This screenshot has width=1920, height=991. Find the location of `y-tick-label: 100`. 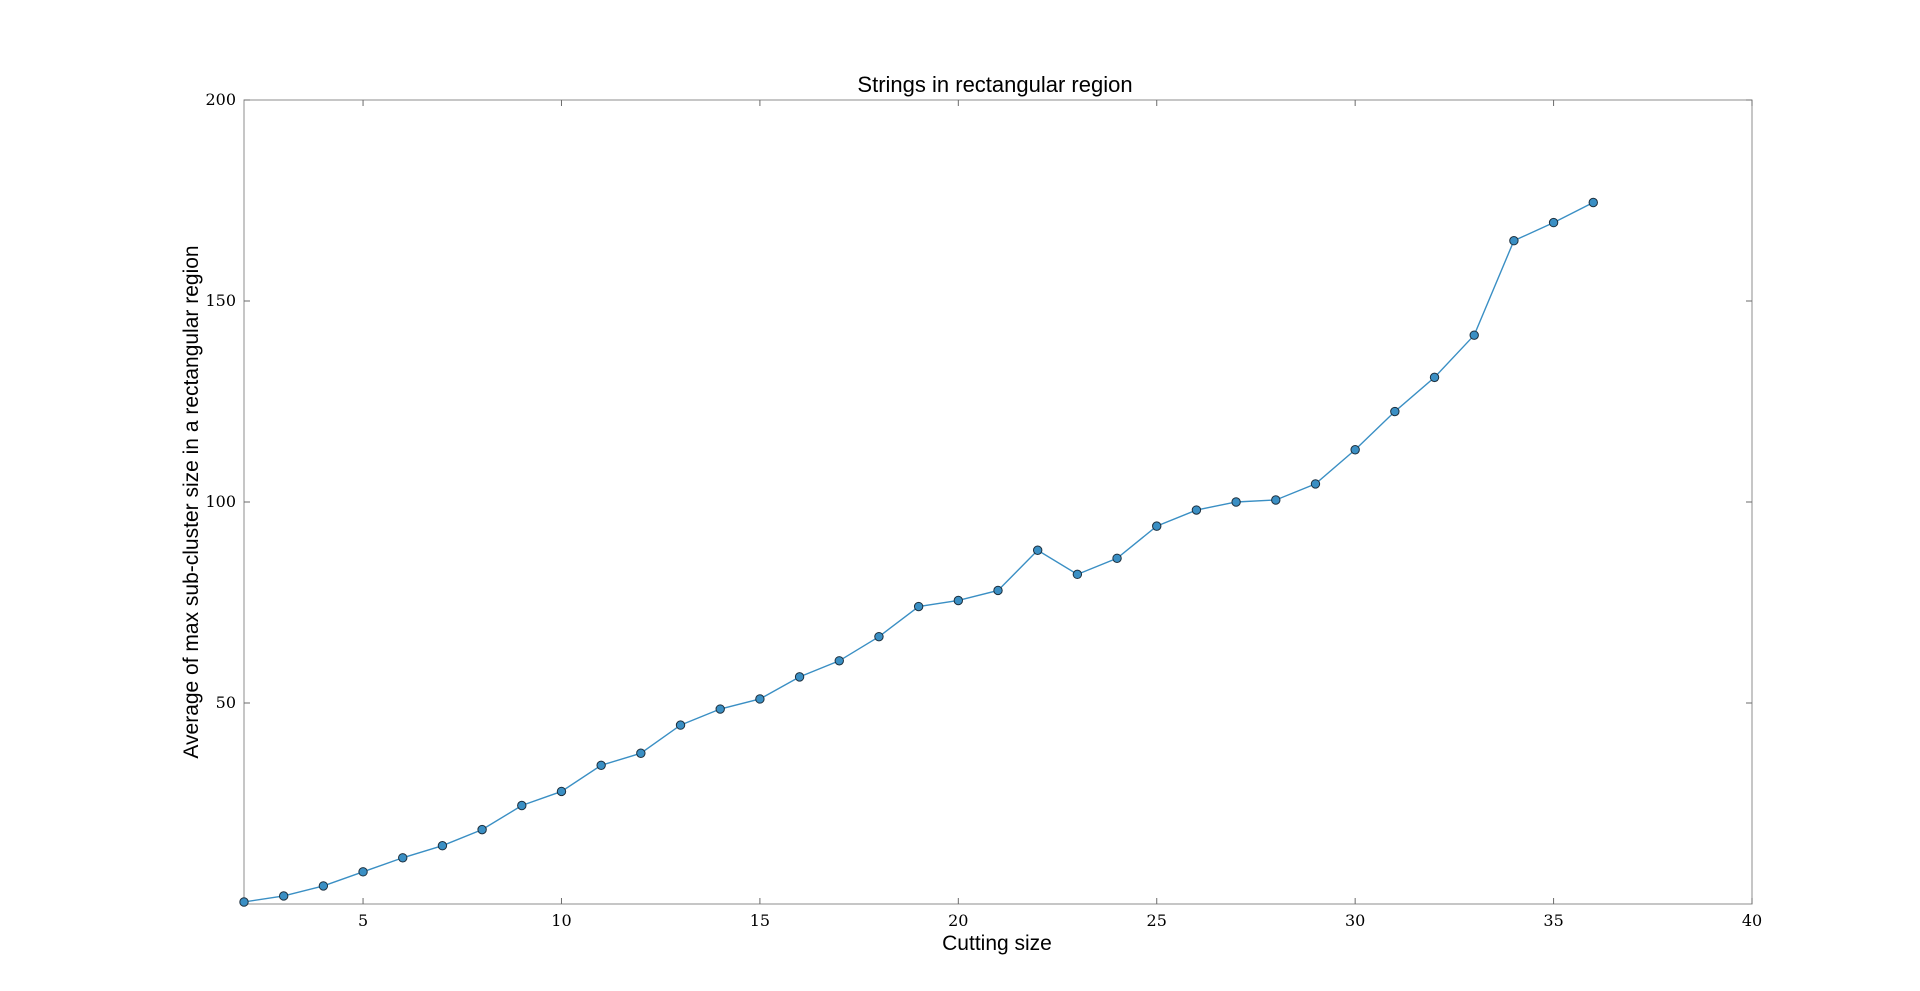

y-tick-label: 100 is located at coordinates (220, 501).